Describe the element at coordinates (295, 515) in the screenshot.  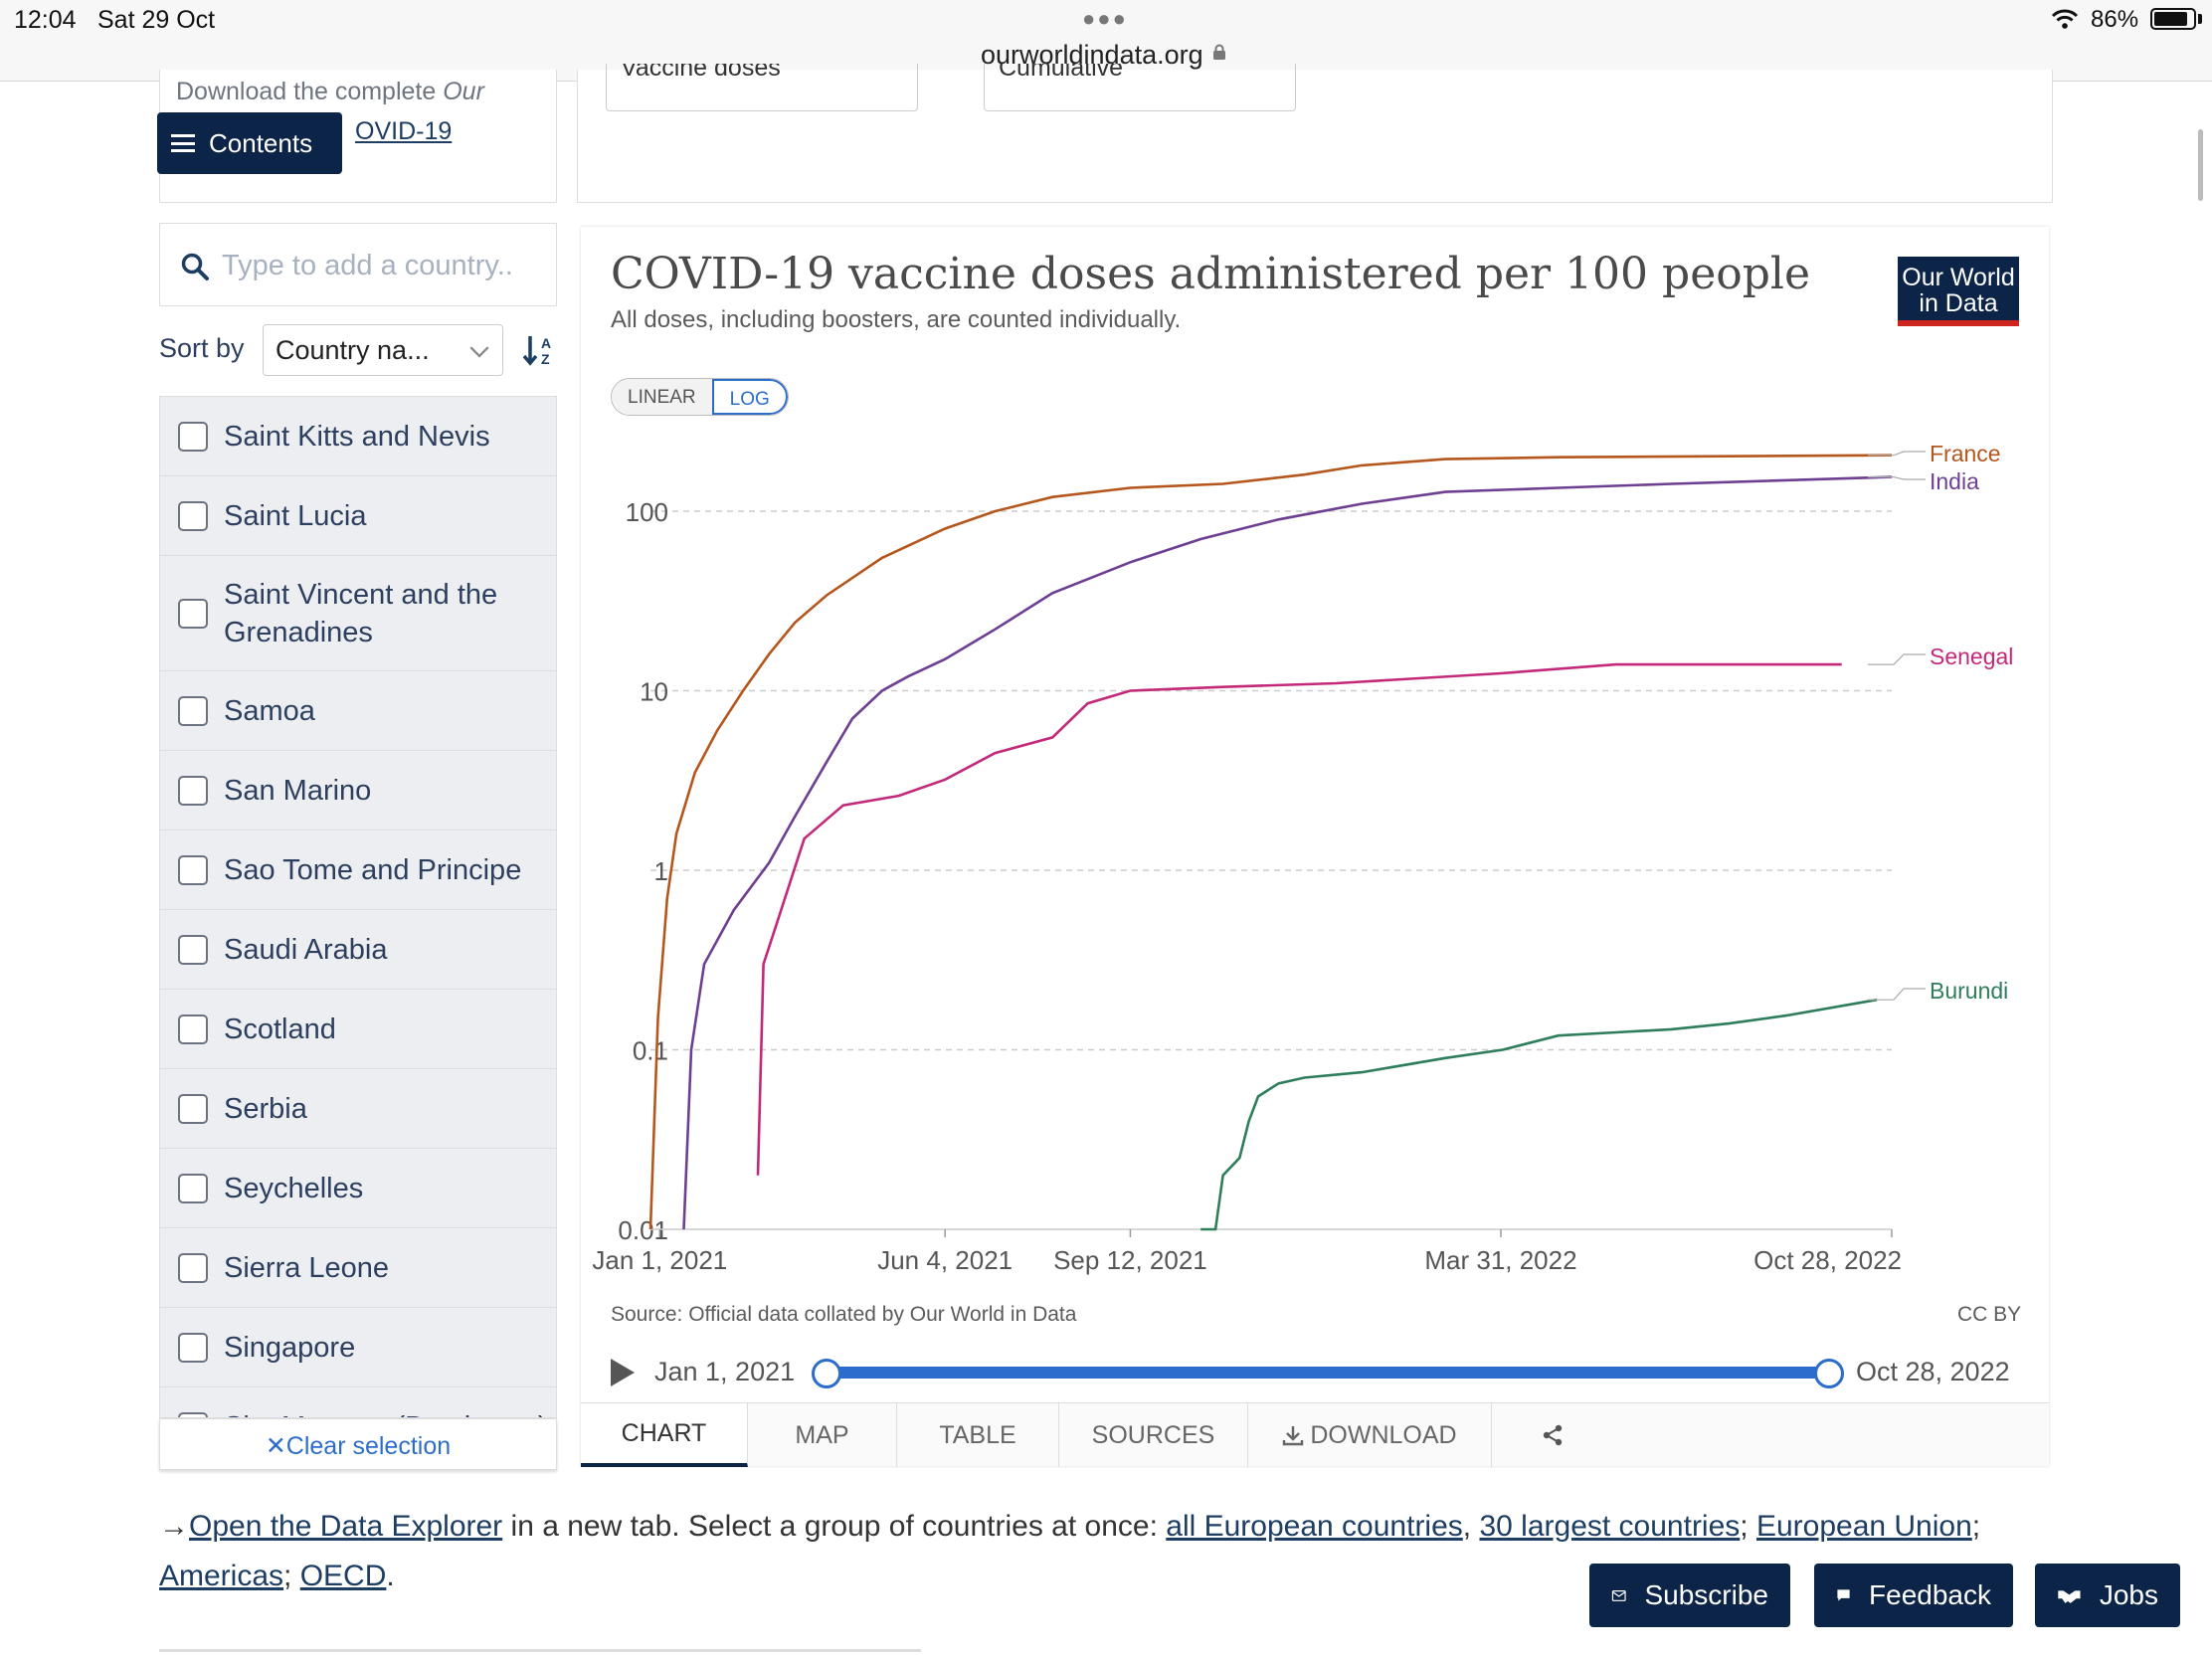
I see `country-label: Saint Lucia` at that location.